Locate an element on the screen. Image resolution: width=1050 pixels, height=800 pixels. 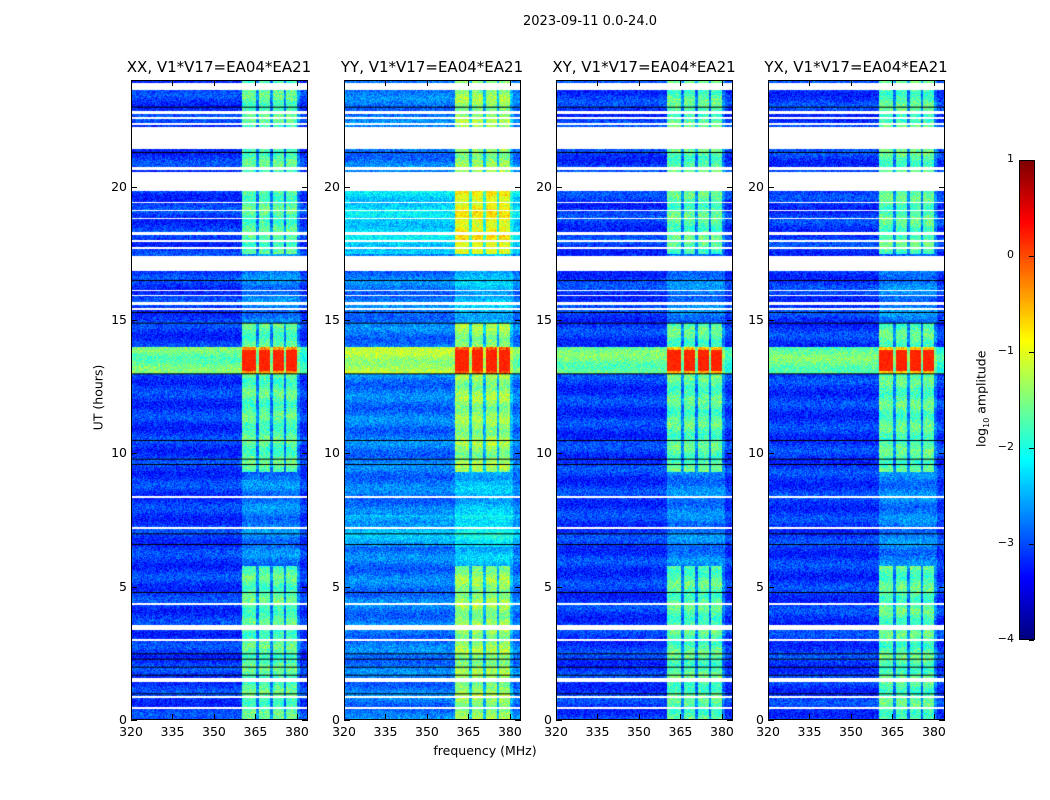
panel-title: YX, V1*V17=EA04*EA21 is located at coordinates (856, 67).